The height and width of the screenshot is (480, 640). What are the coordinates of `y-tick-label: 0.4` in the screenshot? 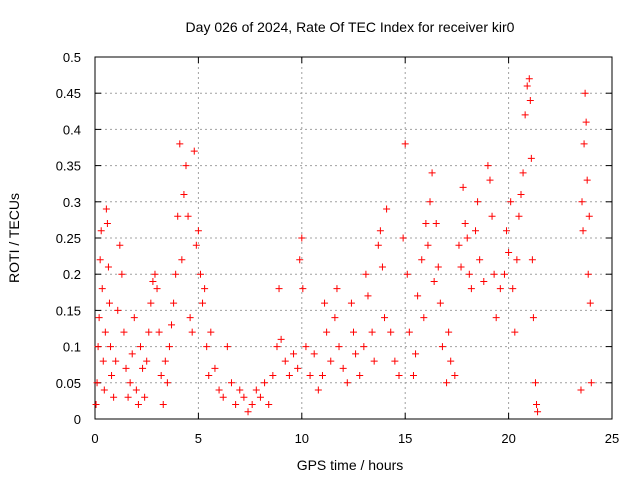 It's located at (72, 129).